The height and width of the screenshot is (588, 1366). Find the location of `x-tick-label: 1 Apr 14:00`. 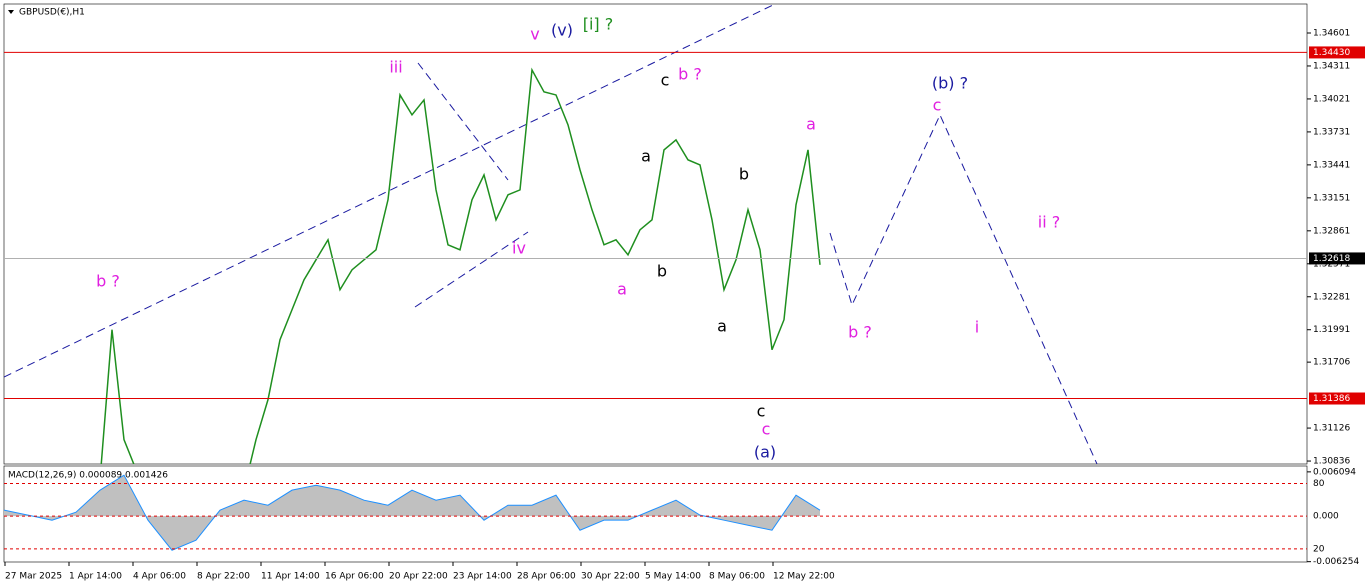

x-tick-label: 1 Apr 14:00 is located at coordinates (95, 577).